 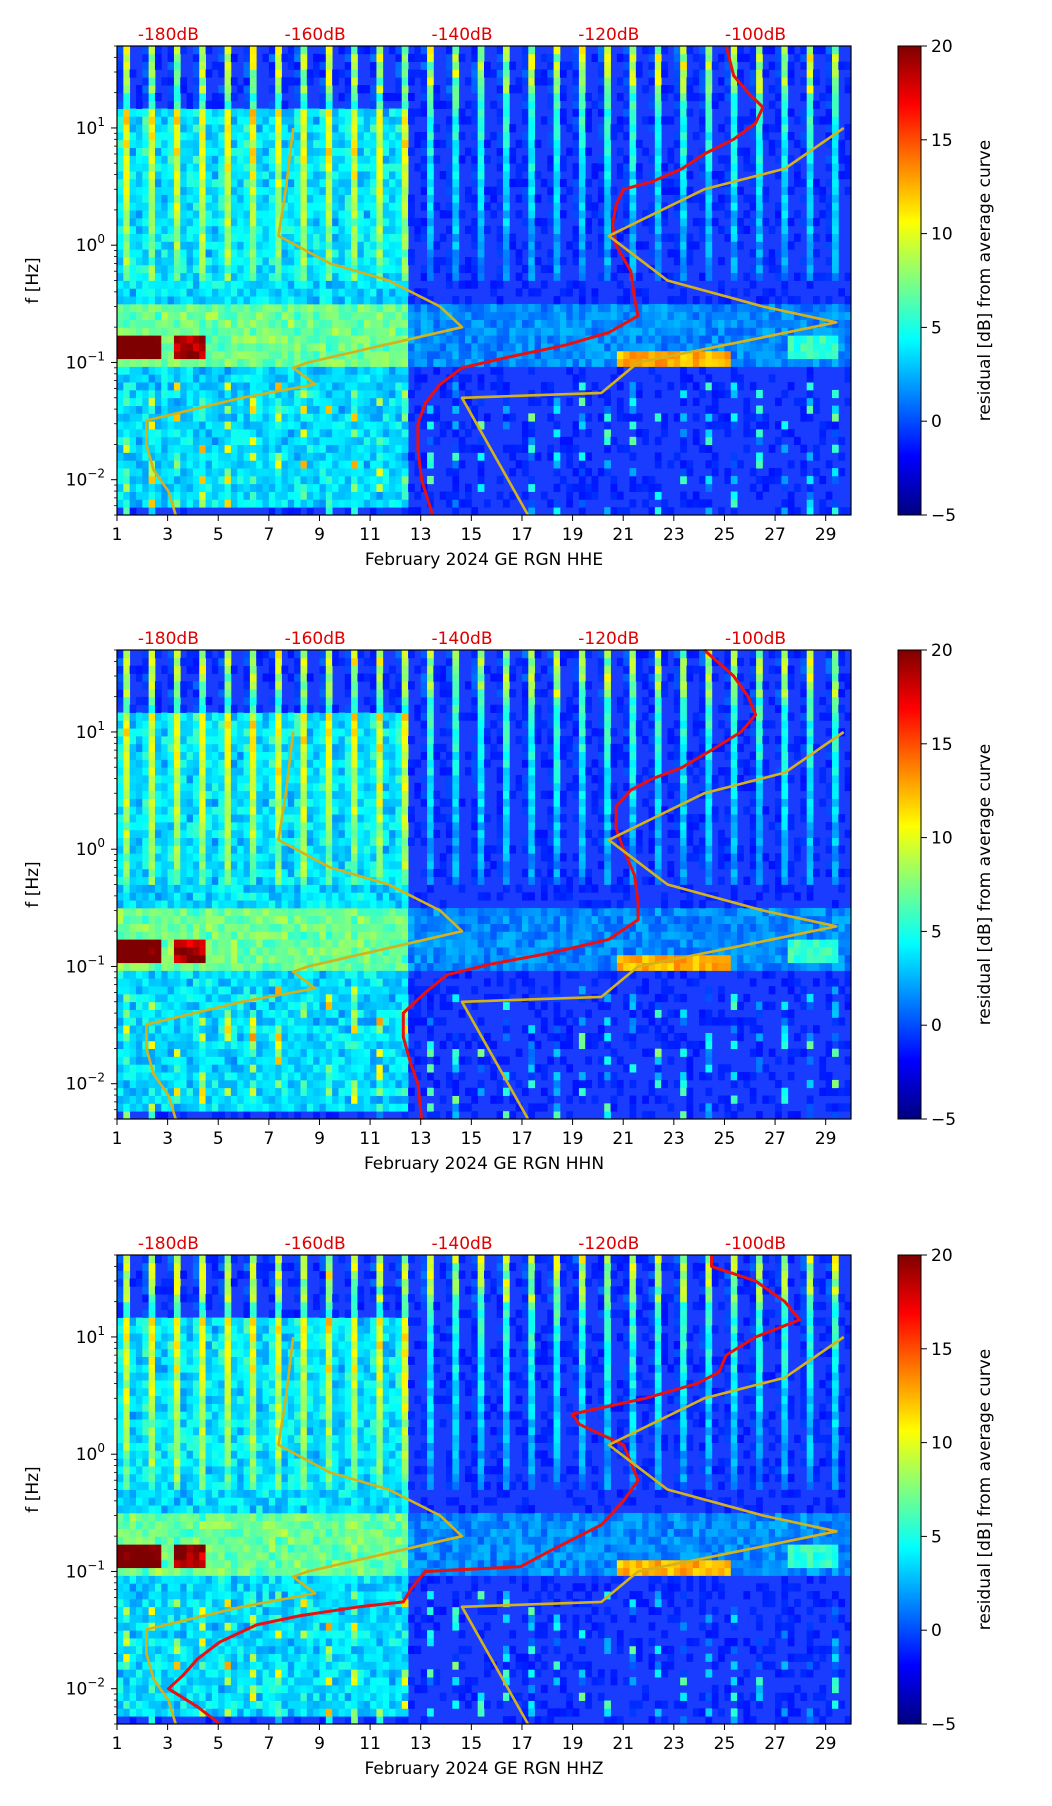 What do you see at coordinates (370, 535) in the screenshot?
I see `x-tick-label: 11` at bounding box center [370, 535].